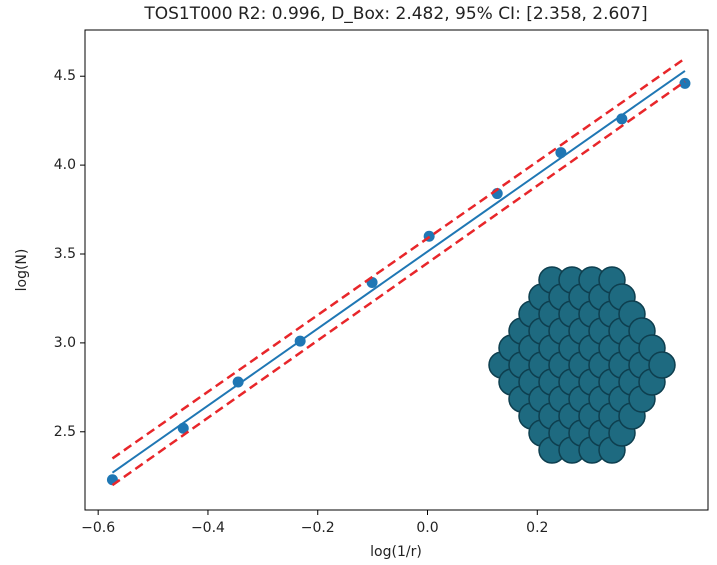 The image size is (717, 565). Describe the element at coordinates (582, 365) in the screenshot. I see `nanoparticle-image` at that location.